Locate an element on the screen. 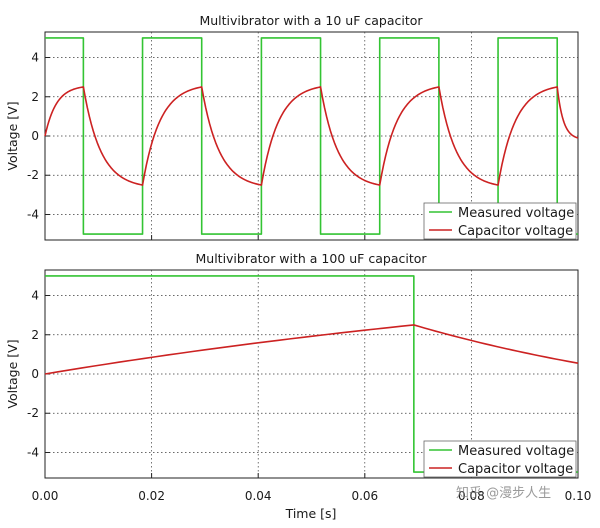 The width and height of the screenshot is (600, 528). chart-bottom-legend-box is located at coordinates (500, 459).